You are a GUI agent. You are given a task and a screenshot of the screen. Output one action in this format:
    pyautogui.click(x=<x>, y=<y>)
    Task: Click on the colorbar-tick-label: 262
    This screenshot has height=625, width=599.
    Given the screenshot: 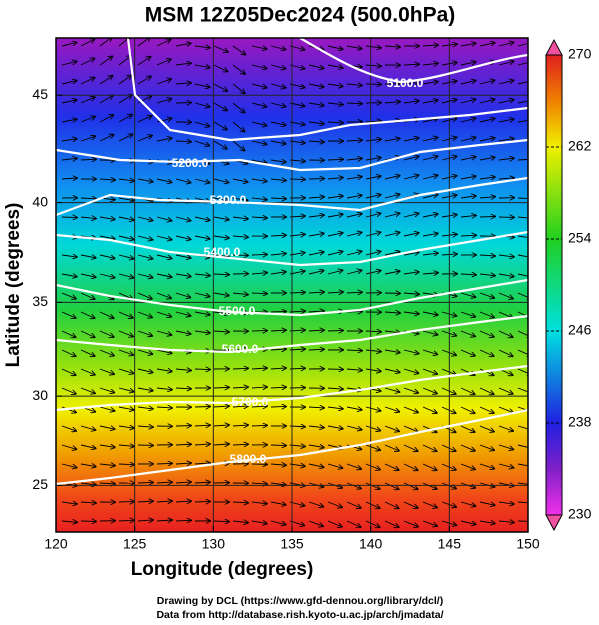 What is the action you would take?
    pyautogui.click(x=580, y=146)
    